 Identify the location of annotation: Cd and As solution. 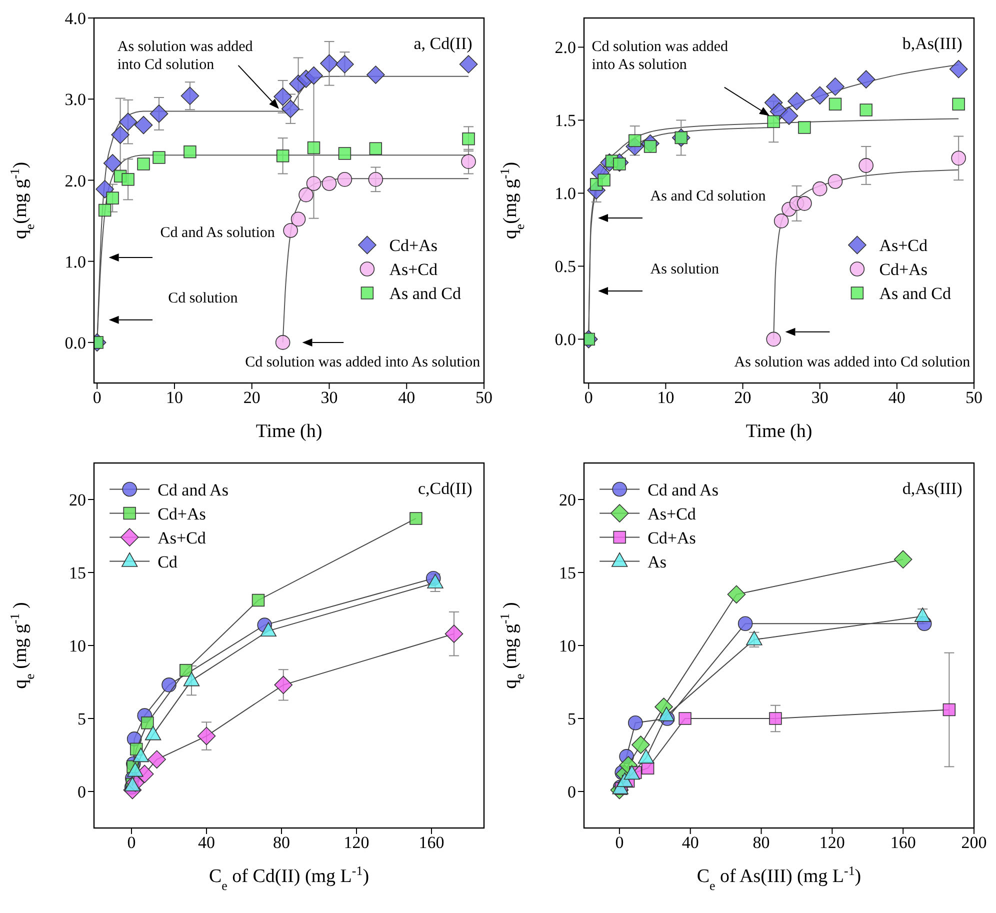
(218, 233).